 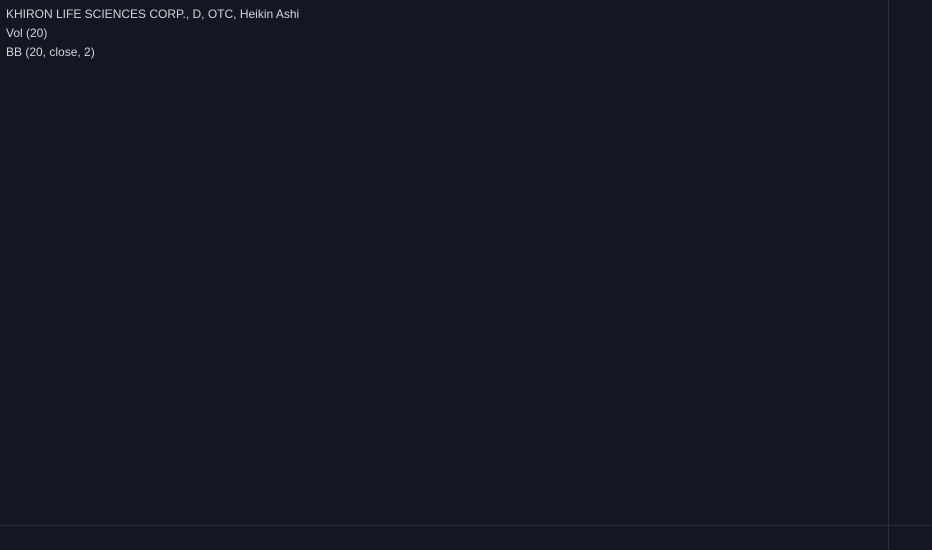 I want to click on indicator-label: Vol (20), so click(x=26, y=33).